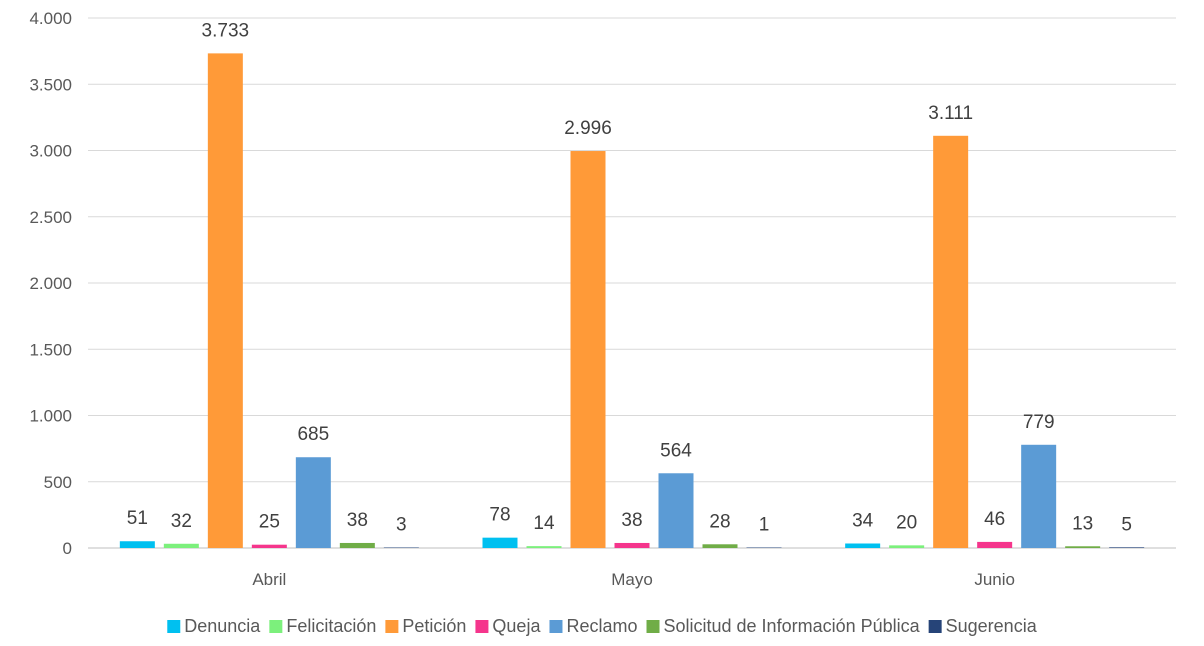 The width and height of the screenshot is (1204, 646). I want to click on x-category-label: Abril, so click(269, 579).